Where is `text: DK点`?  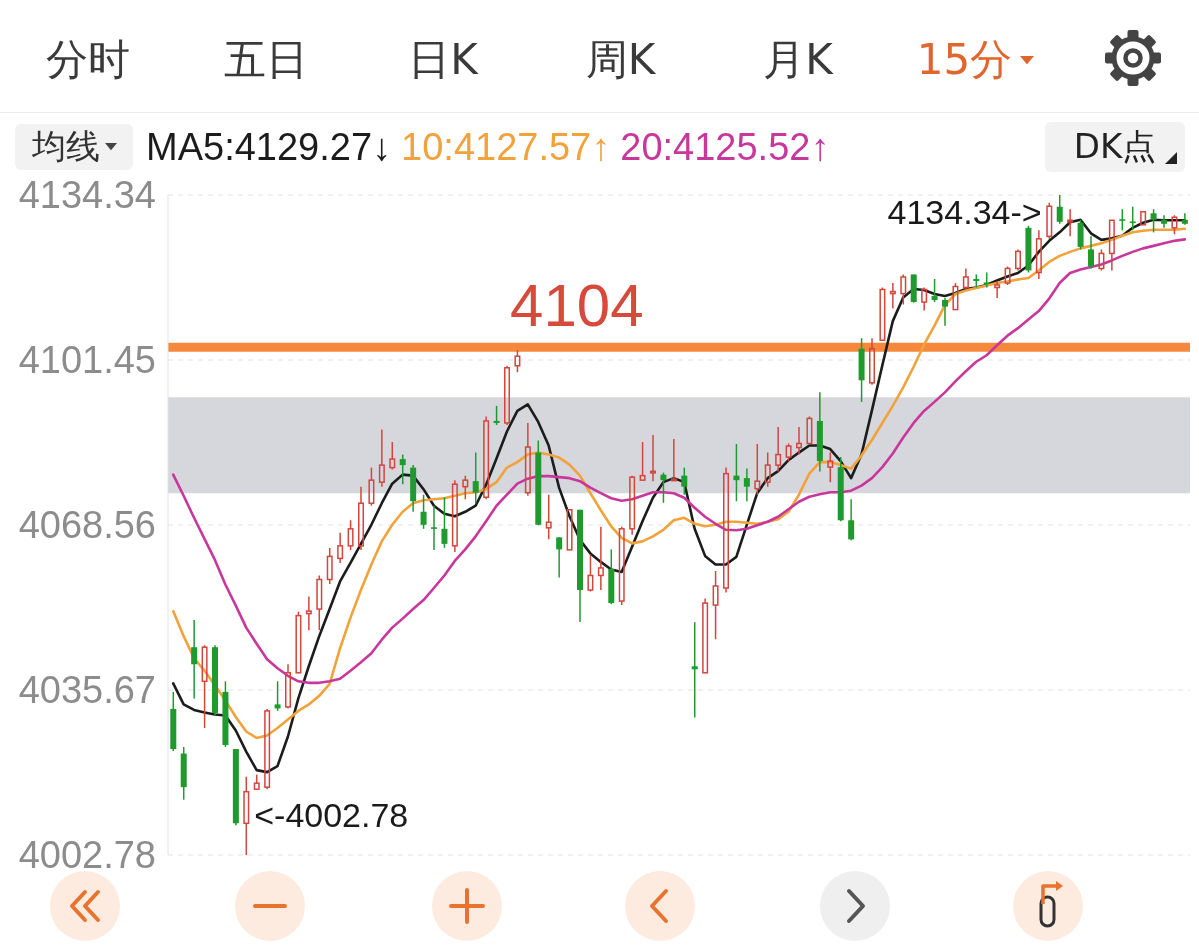
text: DK点 is located at coordinates (1115, 146).